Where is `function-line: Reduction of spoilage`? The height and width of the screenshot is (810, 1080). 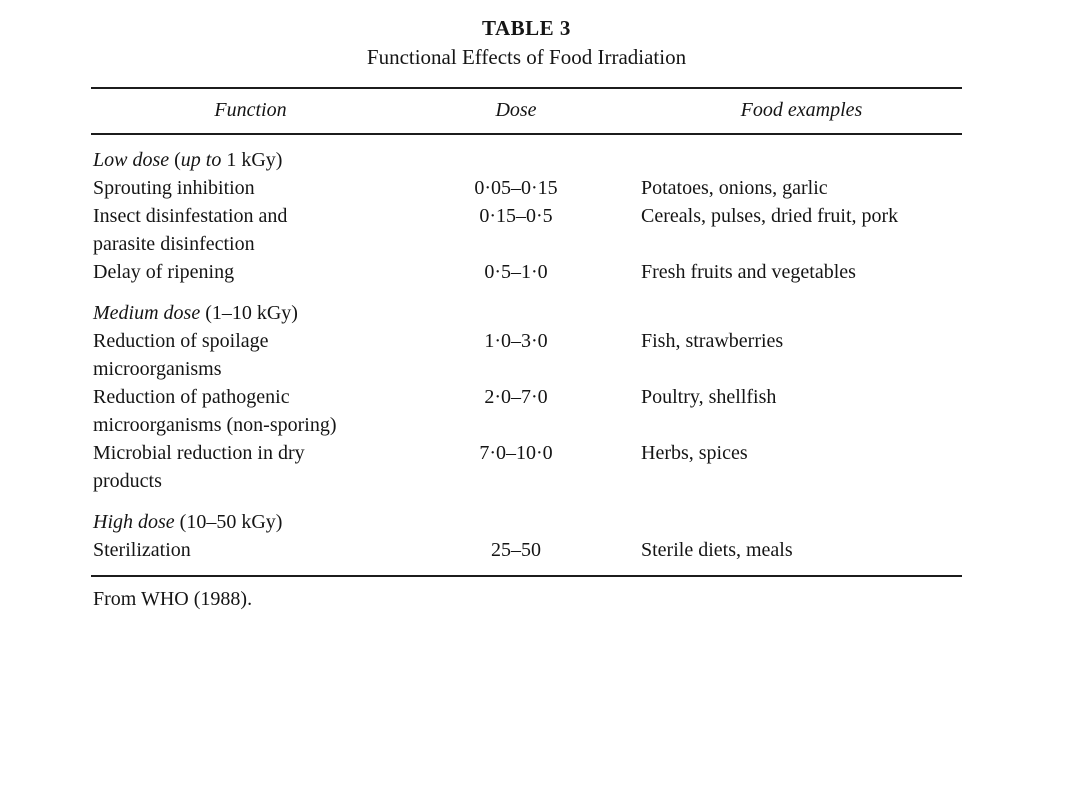 function-line: Reduction of spoilage is located at coordinates (181, 341).